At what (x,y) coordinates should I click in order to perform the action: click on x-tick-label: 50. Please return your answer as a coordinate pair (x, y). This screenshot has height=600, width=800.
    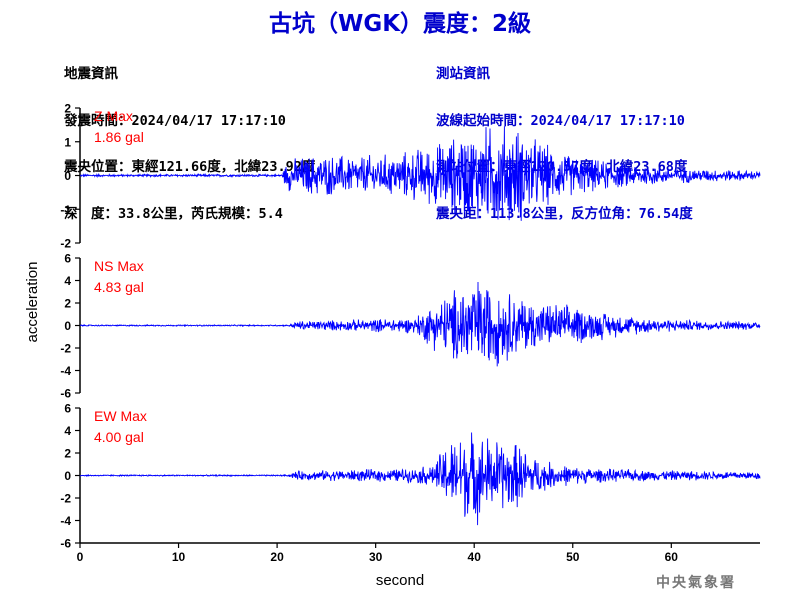
    Looking at the image, I should click on (573, 557).